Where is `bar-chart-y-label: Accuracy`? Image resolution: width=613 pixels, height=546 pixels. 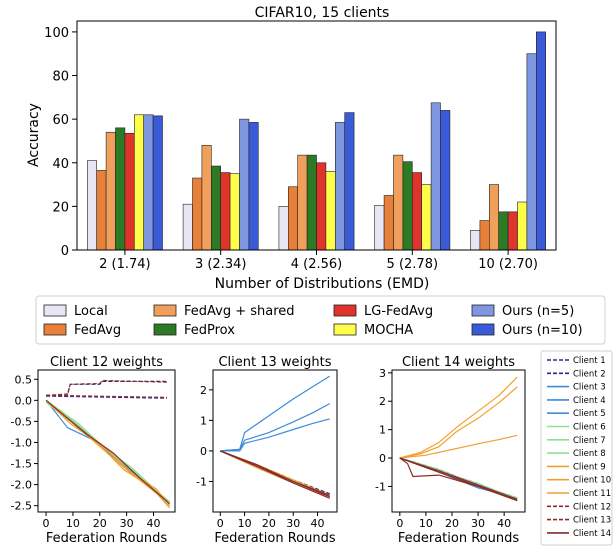 bar-chart-y-label: Accuracy is located at coordinates (34, 135).